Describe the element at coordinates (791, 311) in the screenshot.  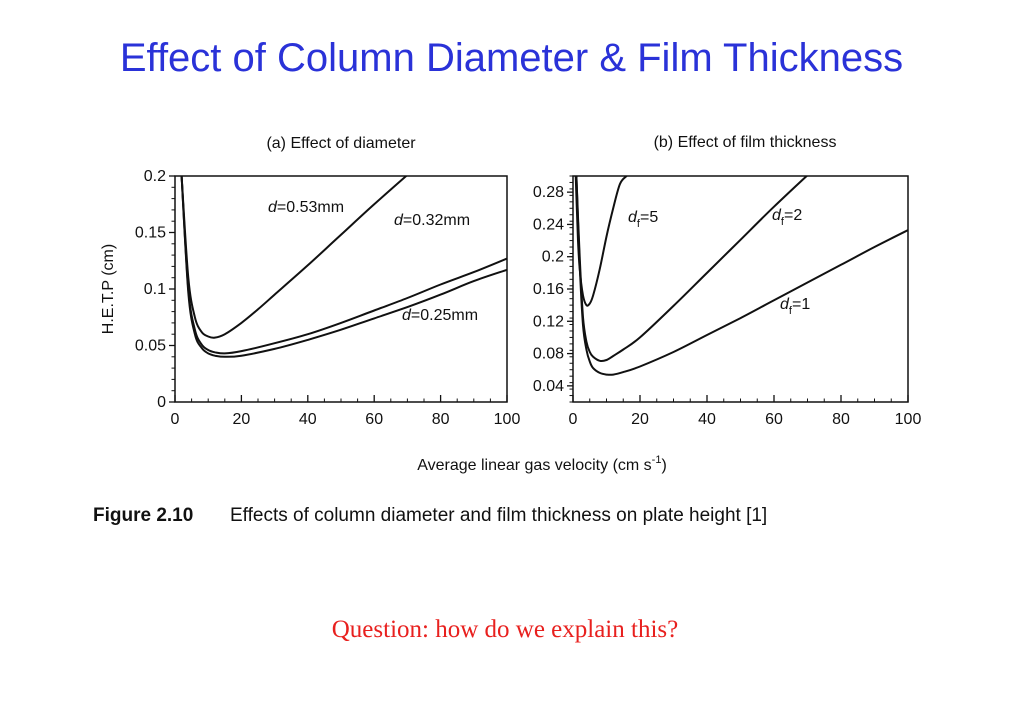
I see `series-label-df1-sub: f` at that location.